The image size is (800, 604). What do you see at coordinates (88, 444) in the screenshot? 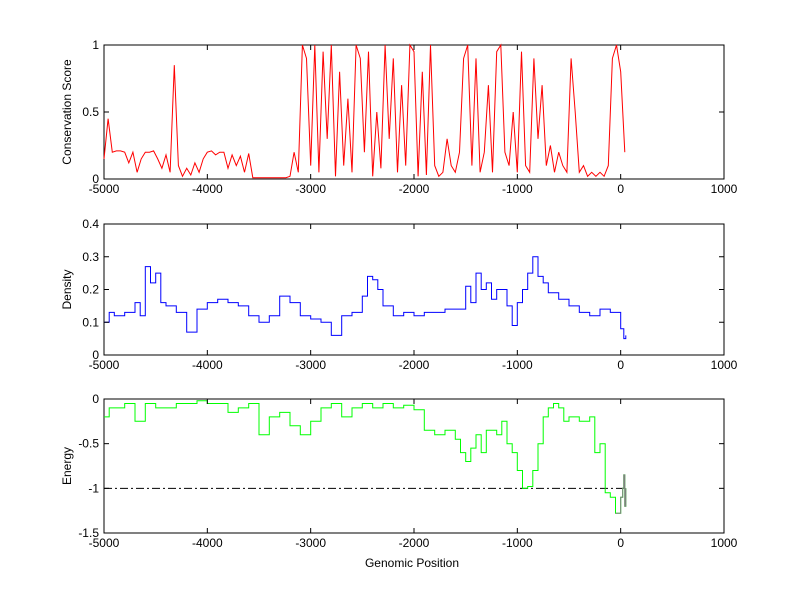
I see `y-tick-label: -0.5` at bounding box center [88, 444].